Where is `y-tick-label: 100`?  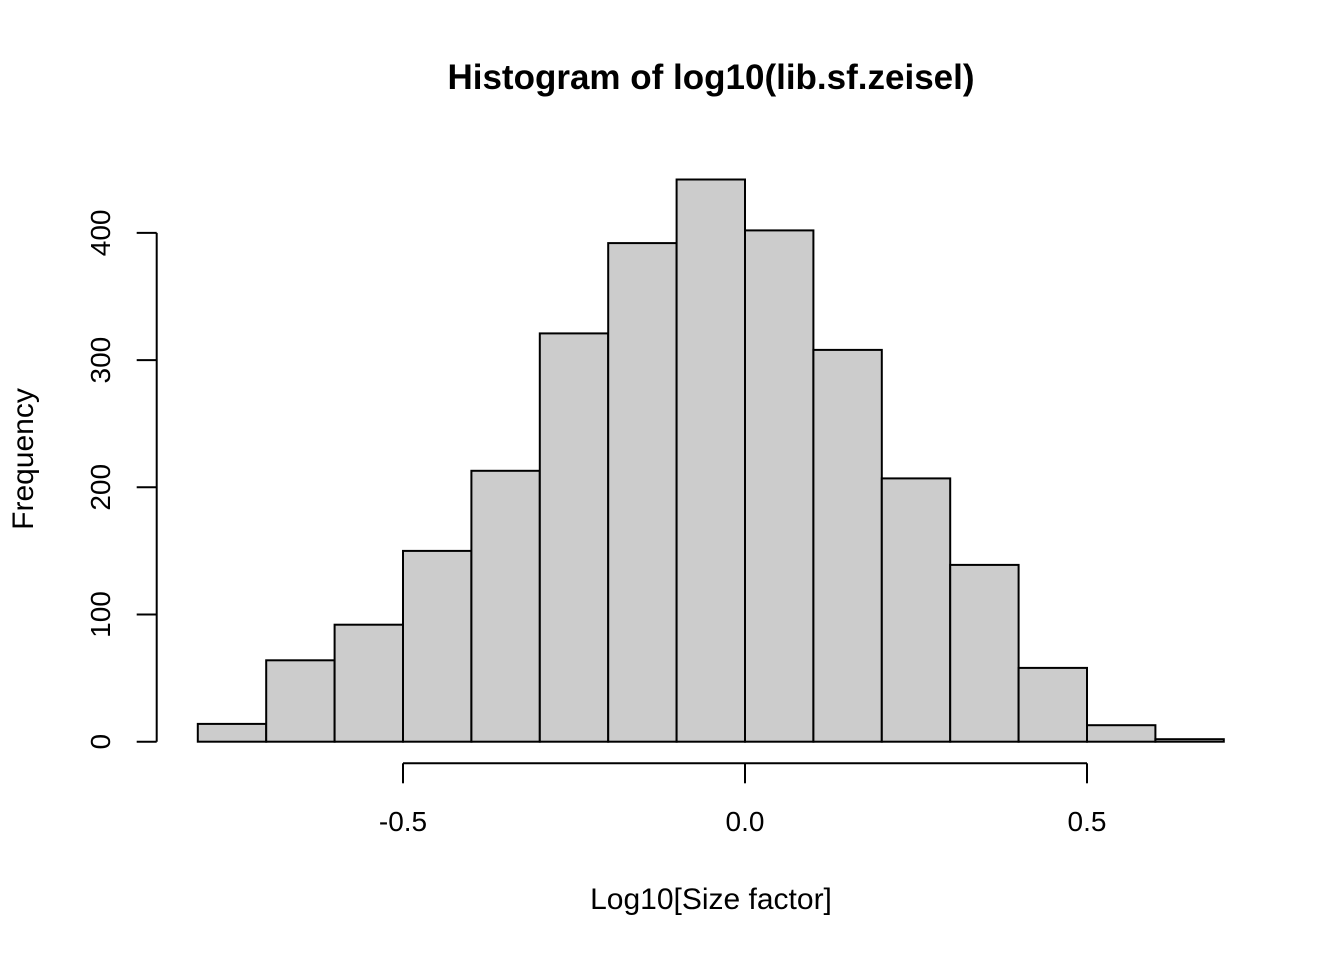 y-tick-label: 100 is located at coordinates (100, 614).